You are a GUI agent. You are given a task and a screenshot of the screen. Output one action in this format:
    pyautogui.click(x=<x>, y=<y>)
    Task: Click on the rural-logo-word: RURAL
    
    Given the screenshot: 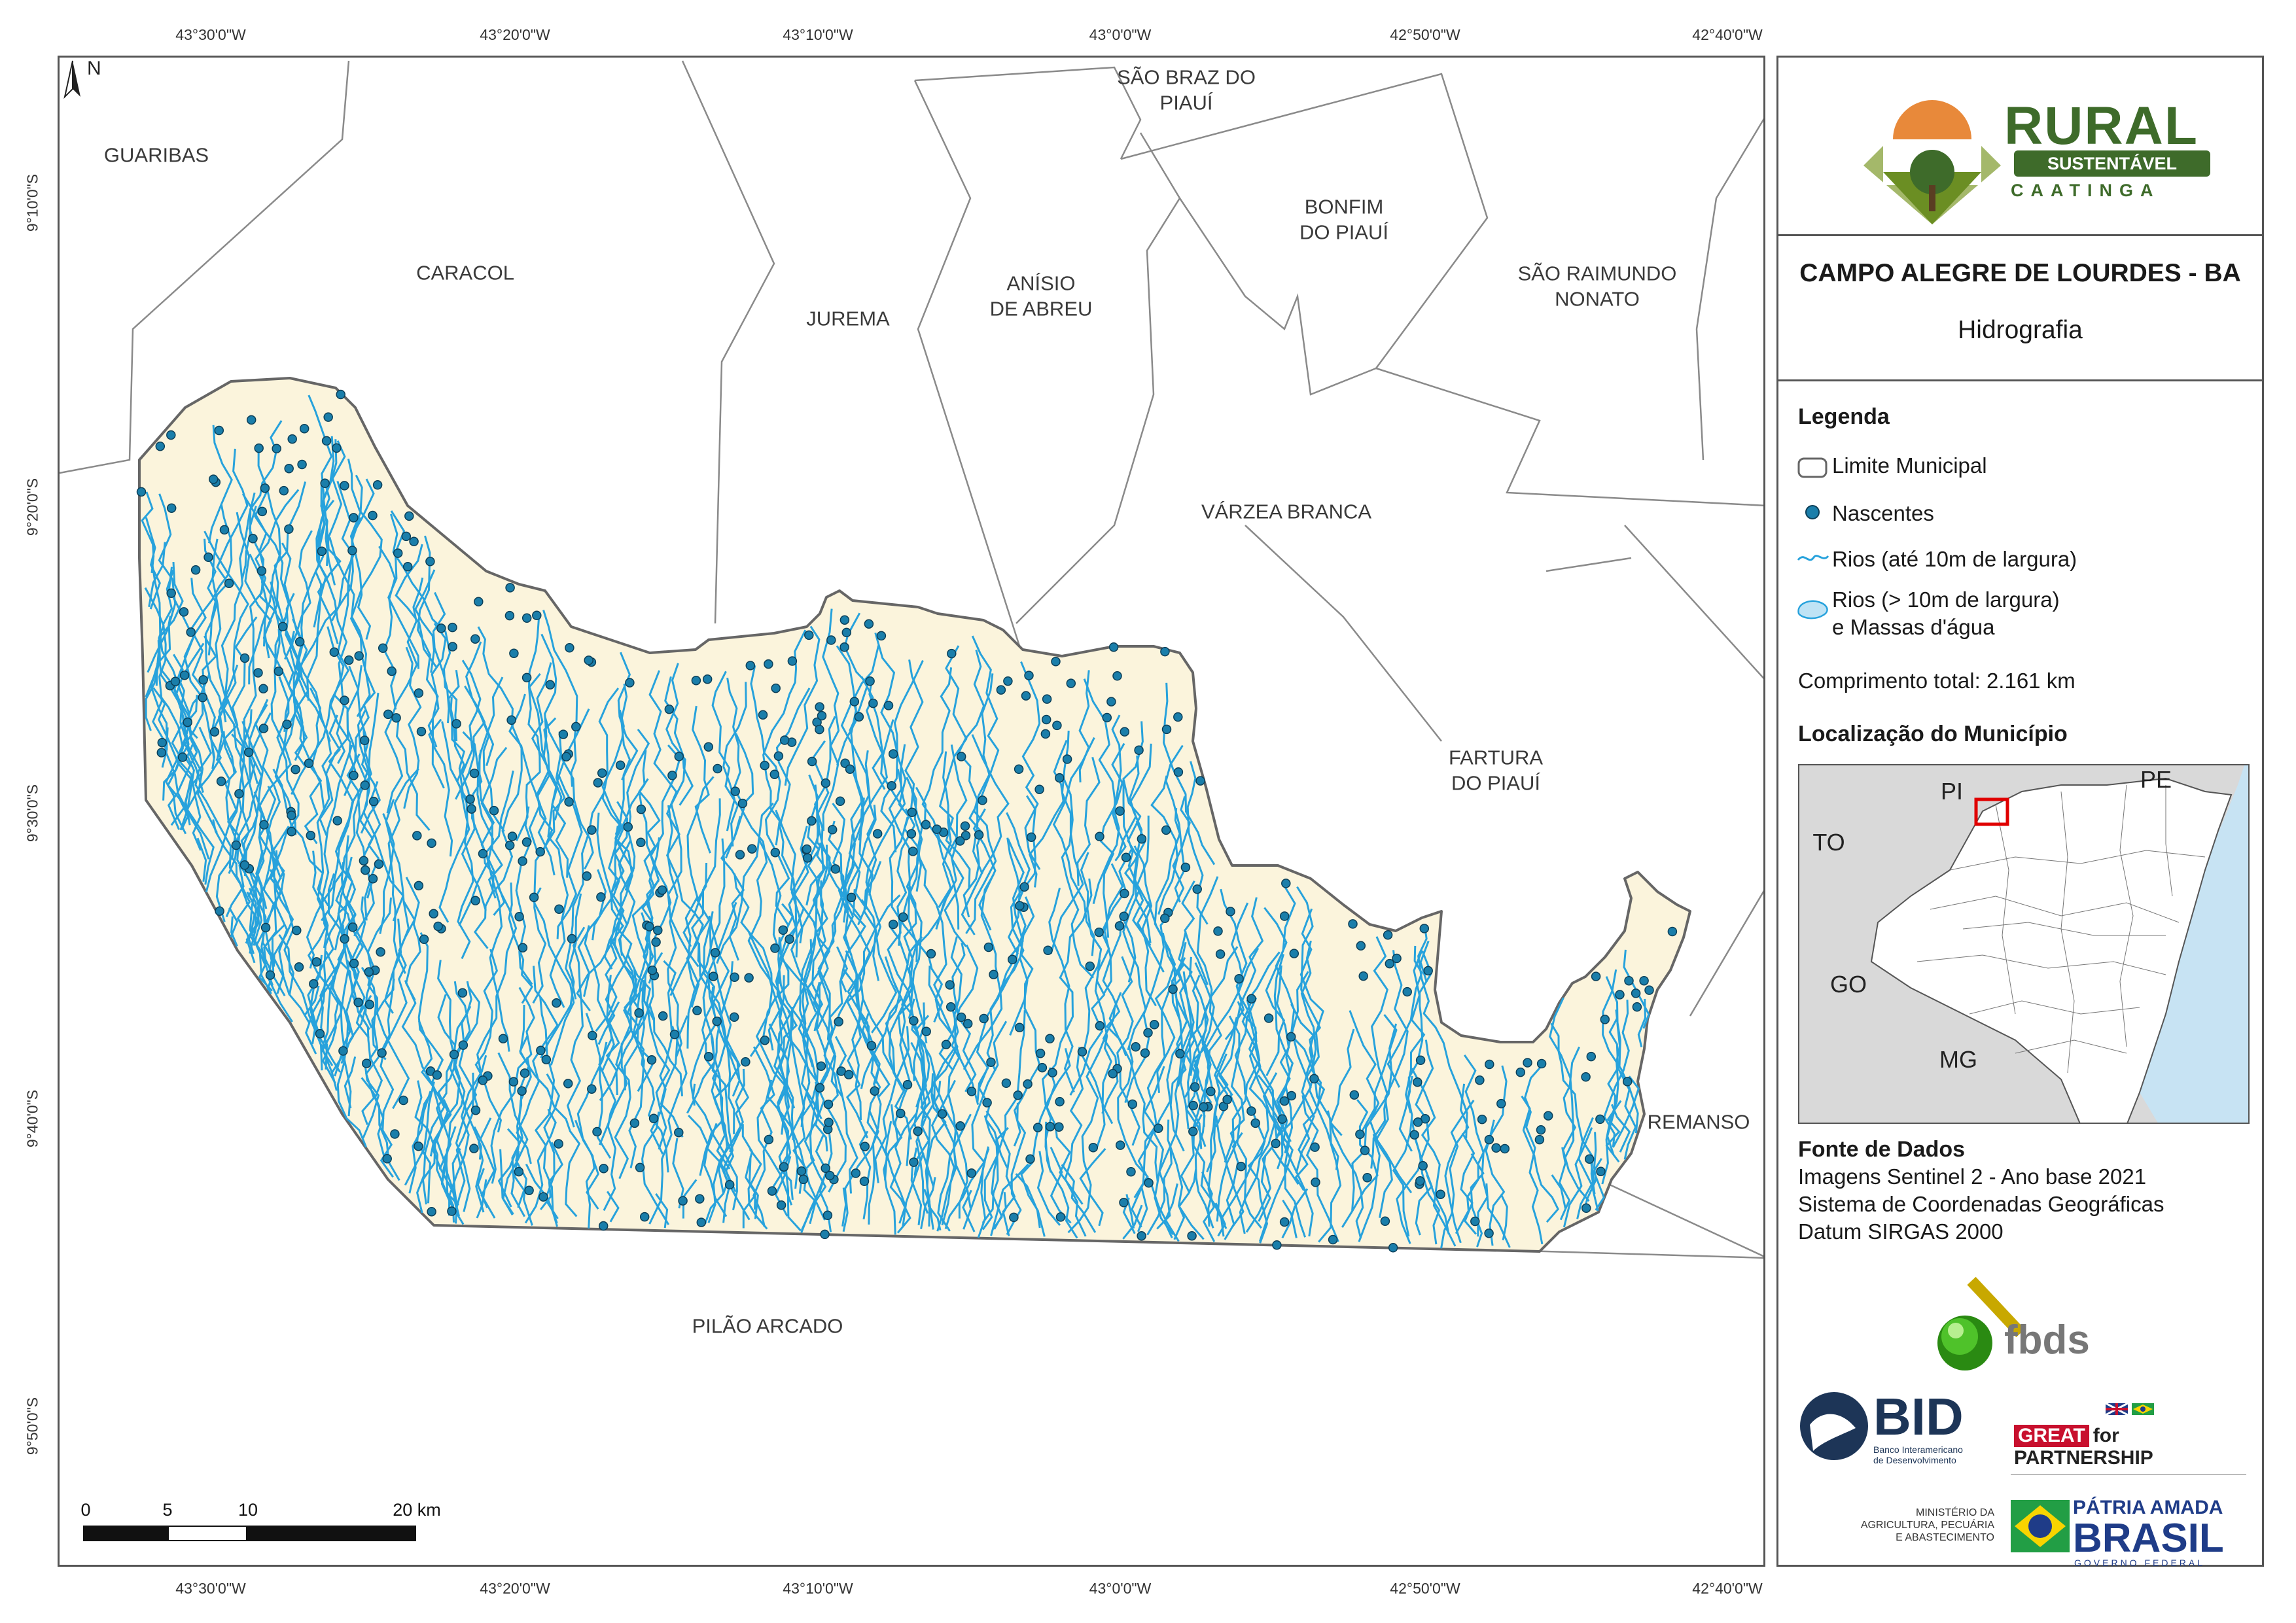 What is the action you would take?
    pyautogui.click(x=2101, y=126)
    